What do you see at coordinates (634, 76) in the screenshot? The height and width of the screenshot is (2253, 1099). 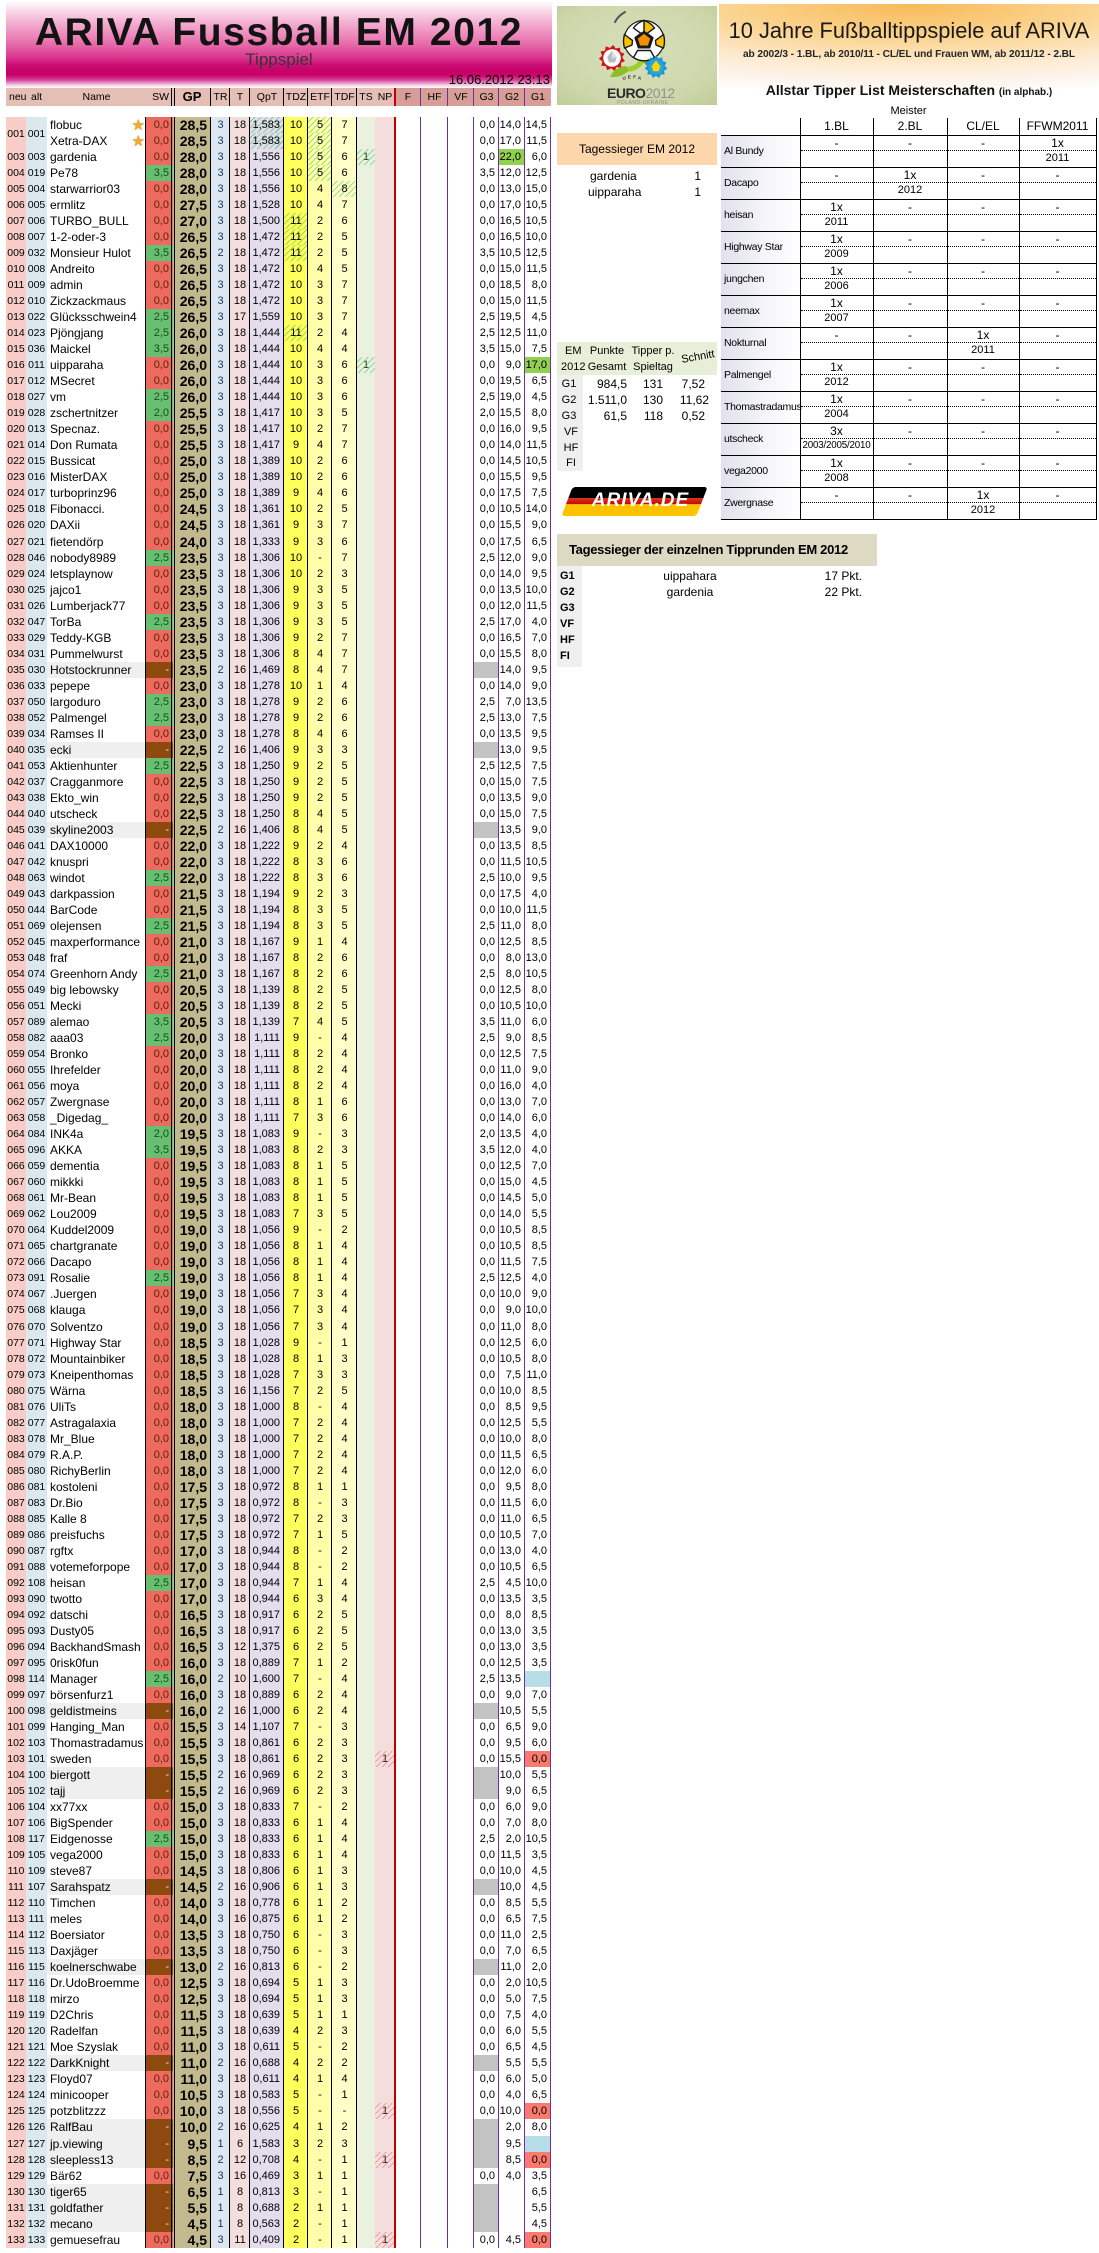 I see `svg-text: F` at bounding box center [634, 76].